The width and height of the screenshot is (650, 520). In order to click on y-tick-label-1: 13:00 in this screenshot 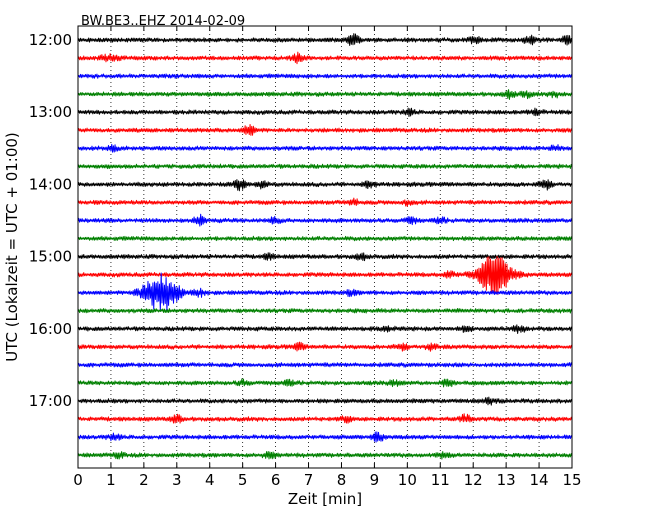, I will do `click(50, 112)`.